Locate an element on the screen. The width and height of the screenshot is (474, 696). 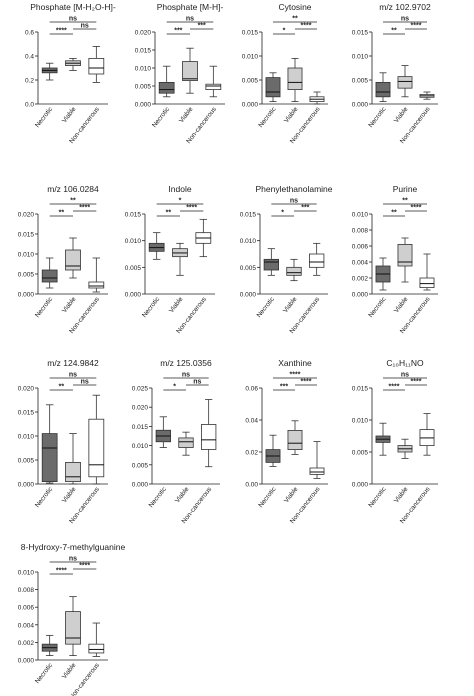
chart-title: Xanthine is located at coordinates (295, 363).